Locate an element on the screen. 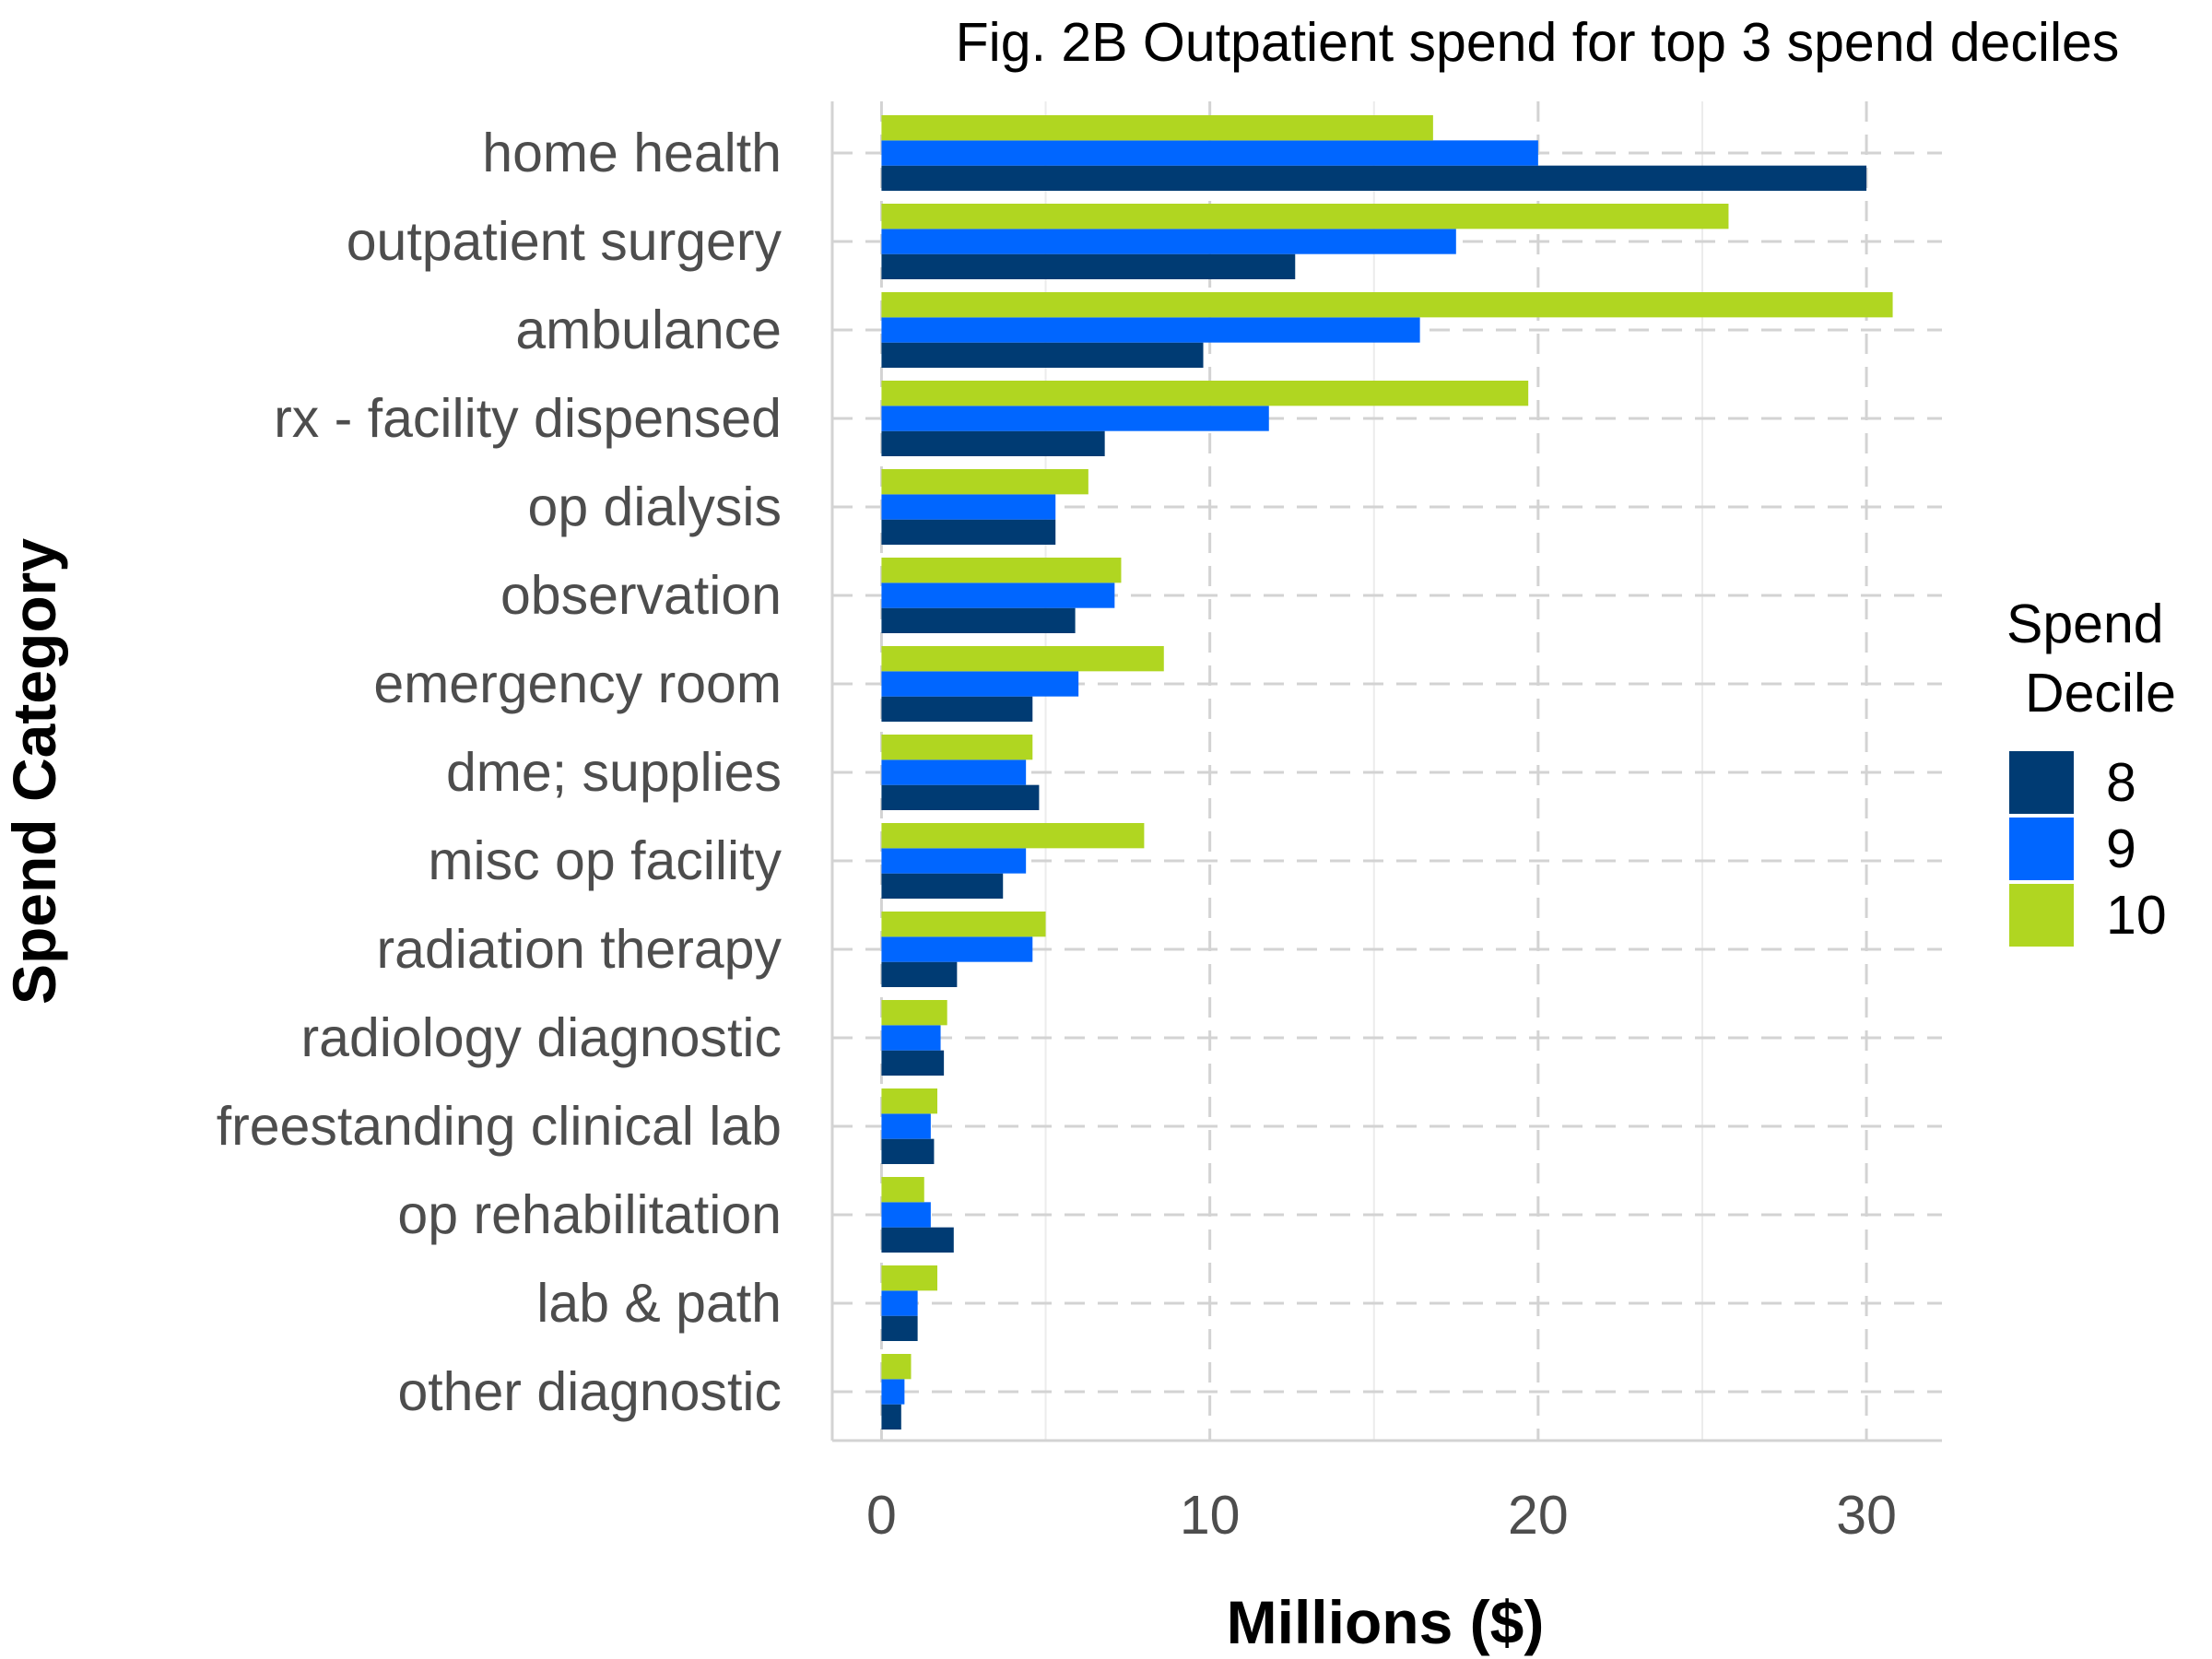  y-tick-label: radiation therapy is located at coordinates (579, 949).